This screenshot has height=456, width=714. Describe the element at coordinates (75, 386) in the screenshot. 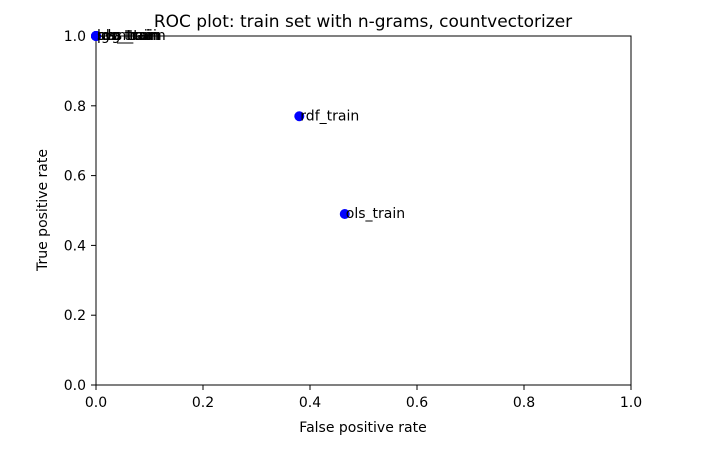

I see `y-tick-label: 0.0` at that location.